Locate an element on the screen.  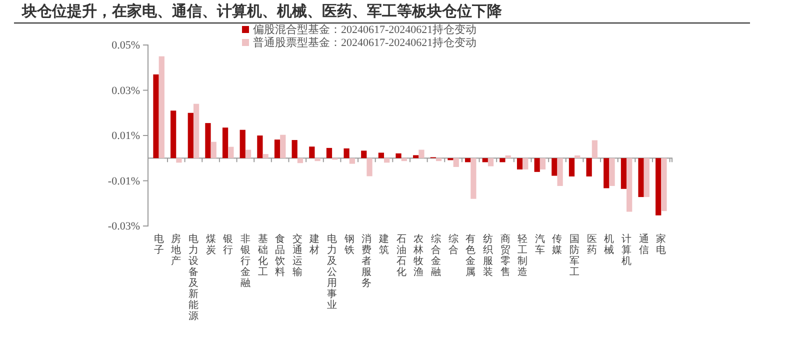
x-tick-label: 建筑 is located at coordinates (384, 244).